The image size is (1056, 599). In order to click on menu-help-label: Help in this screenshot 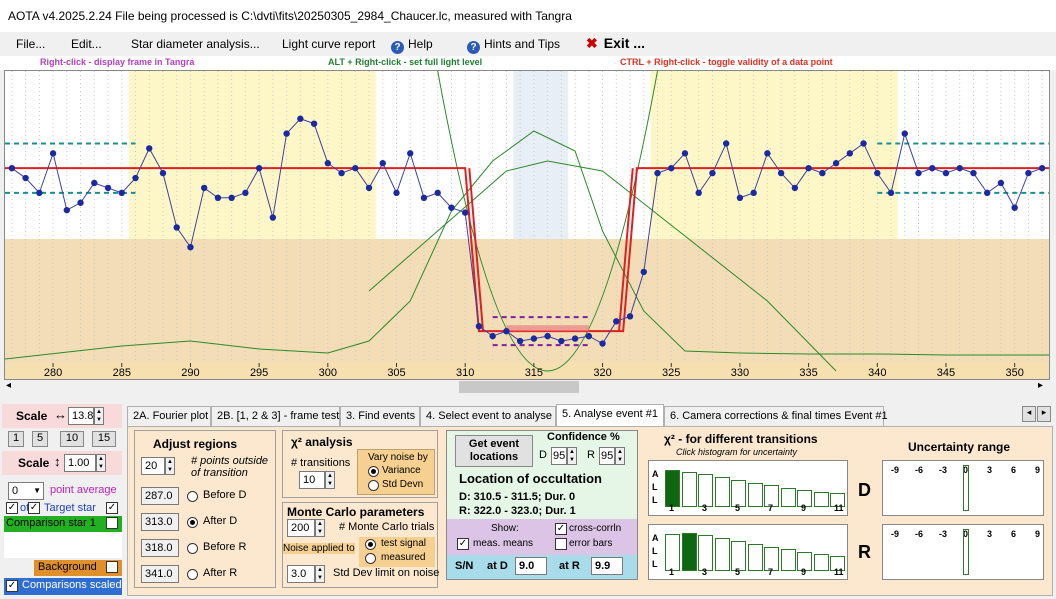, I will do `click(420, 44)`.